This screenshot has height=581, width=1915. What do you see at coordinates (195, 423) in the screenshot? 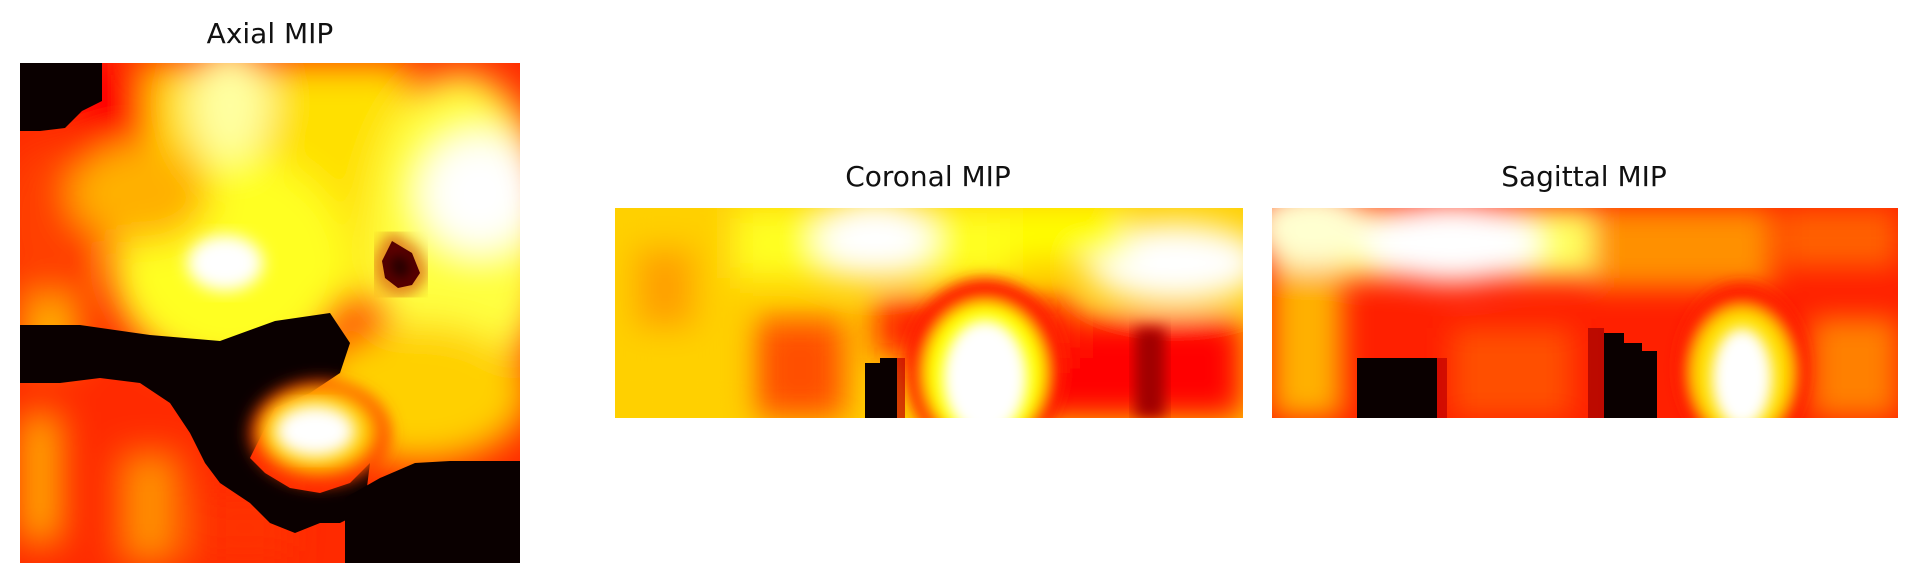
I see `axial-dark-band` at bounding box center [195, 423].